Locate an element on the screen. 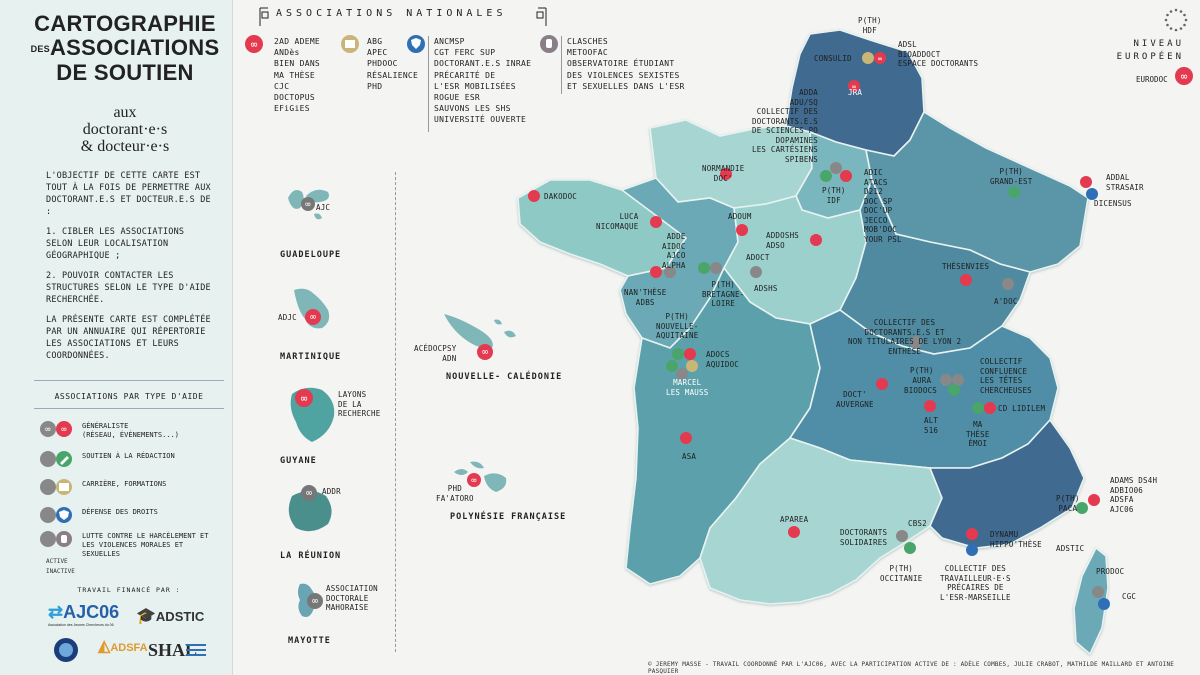  label-prodoc: PRODOC is located at coordinates (1110, 571).